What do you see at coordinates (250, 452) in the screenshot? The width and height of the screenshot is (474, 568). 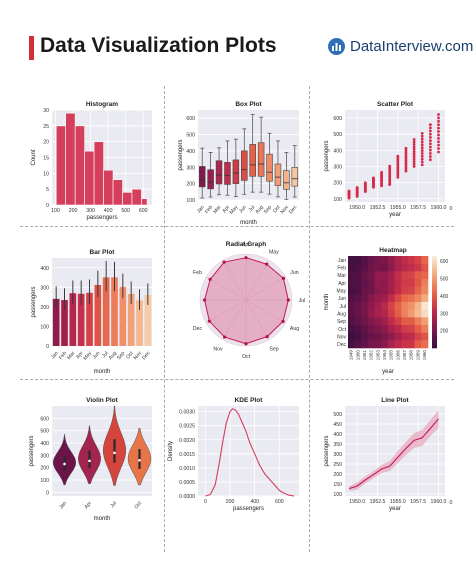 I see `kde-line` at bounding box center [250, 452].